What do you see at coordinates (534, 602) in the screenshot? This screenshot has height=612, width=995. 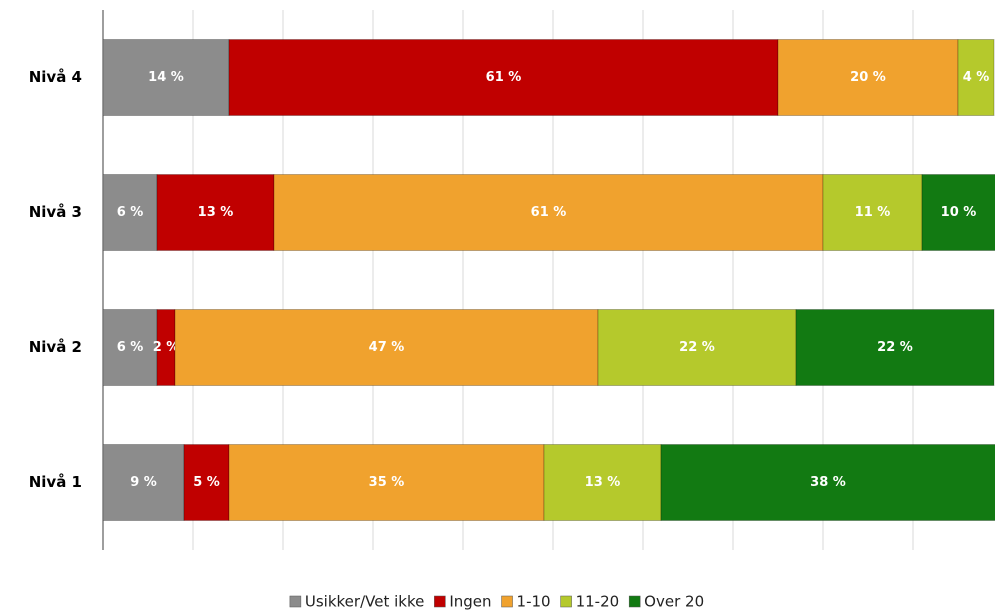 I see `legend-label: 1-10` at bounding box center [534, 602].